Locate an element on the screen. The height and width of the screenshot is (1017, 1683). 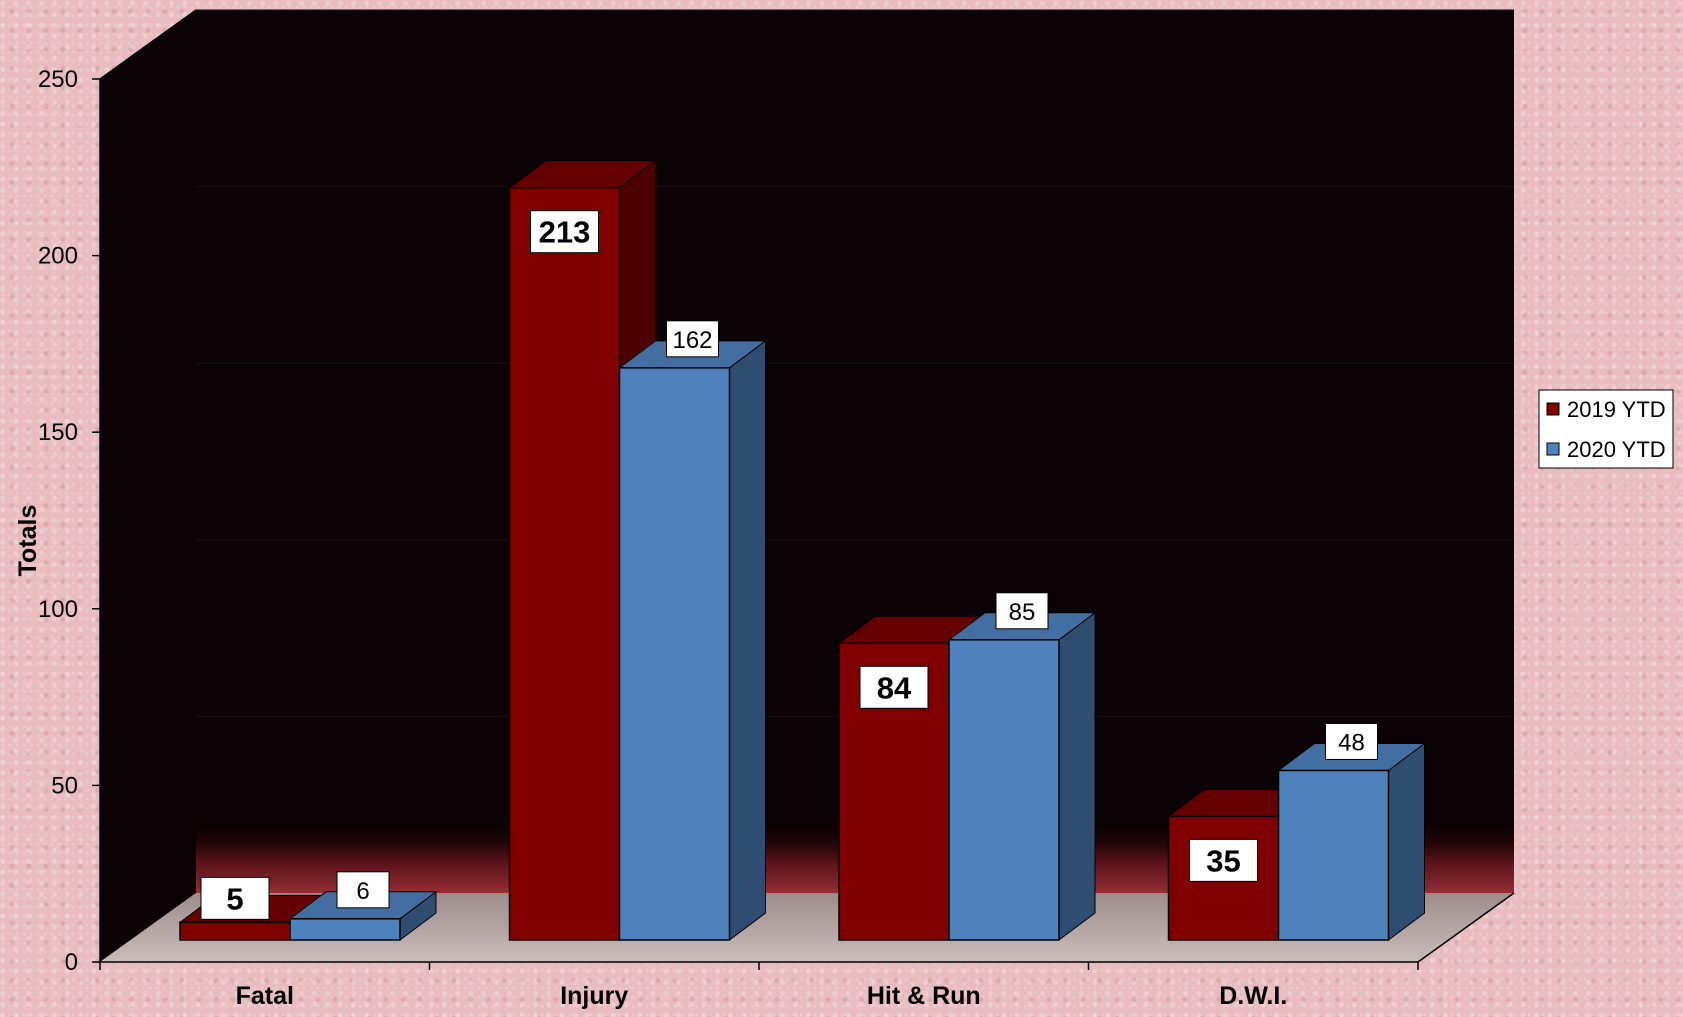
data-label: 6 is located at coordinates (362, 891).